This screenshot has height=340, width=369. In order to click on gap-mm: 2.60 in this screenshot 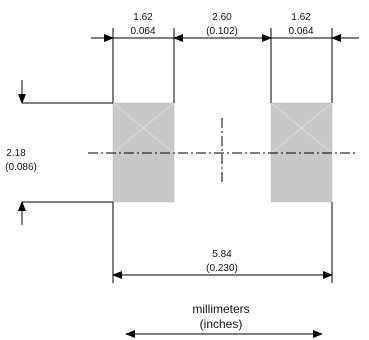, I will do `click(222, 17)`.